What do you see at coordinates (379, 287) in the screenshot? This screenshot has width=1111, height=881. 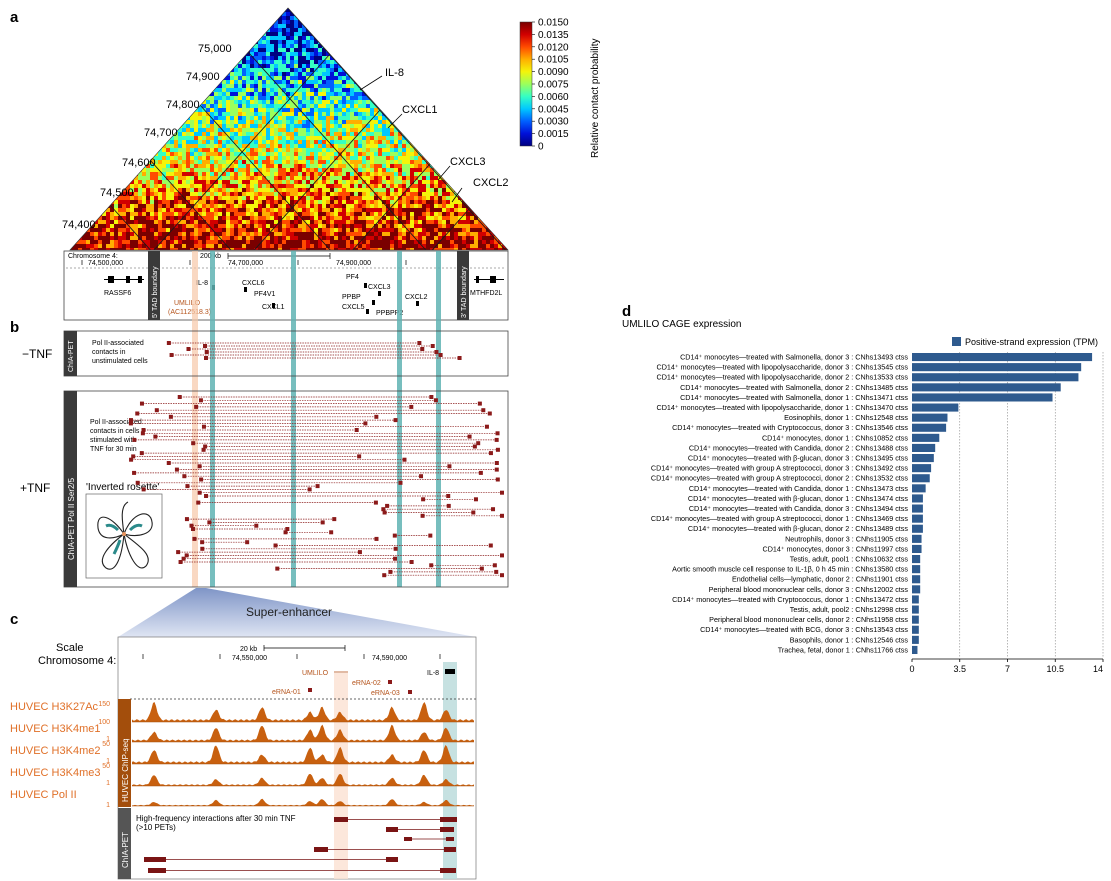 I see `gene-cxcl3: CXCL3` at bounding box center [379, 287].